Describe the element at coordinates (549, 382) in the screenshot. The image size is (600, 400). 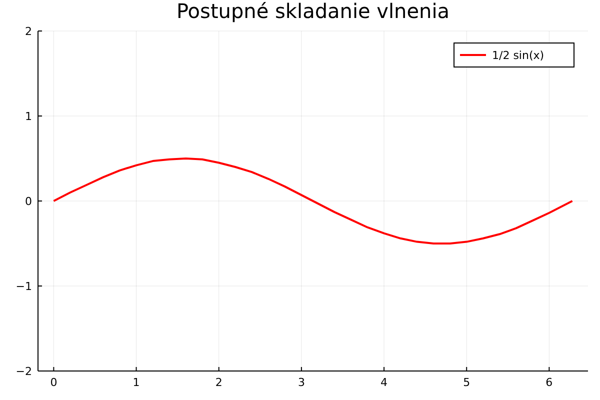
I see `x-tick-label: 6` at that location.